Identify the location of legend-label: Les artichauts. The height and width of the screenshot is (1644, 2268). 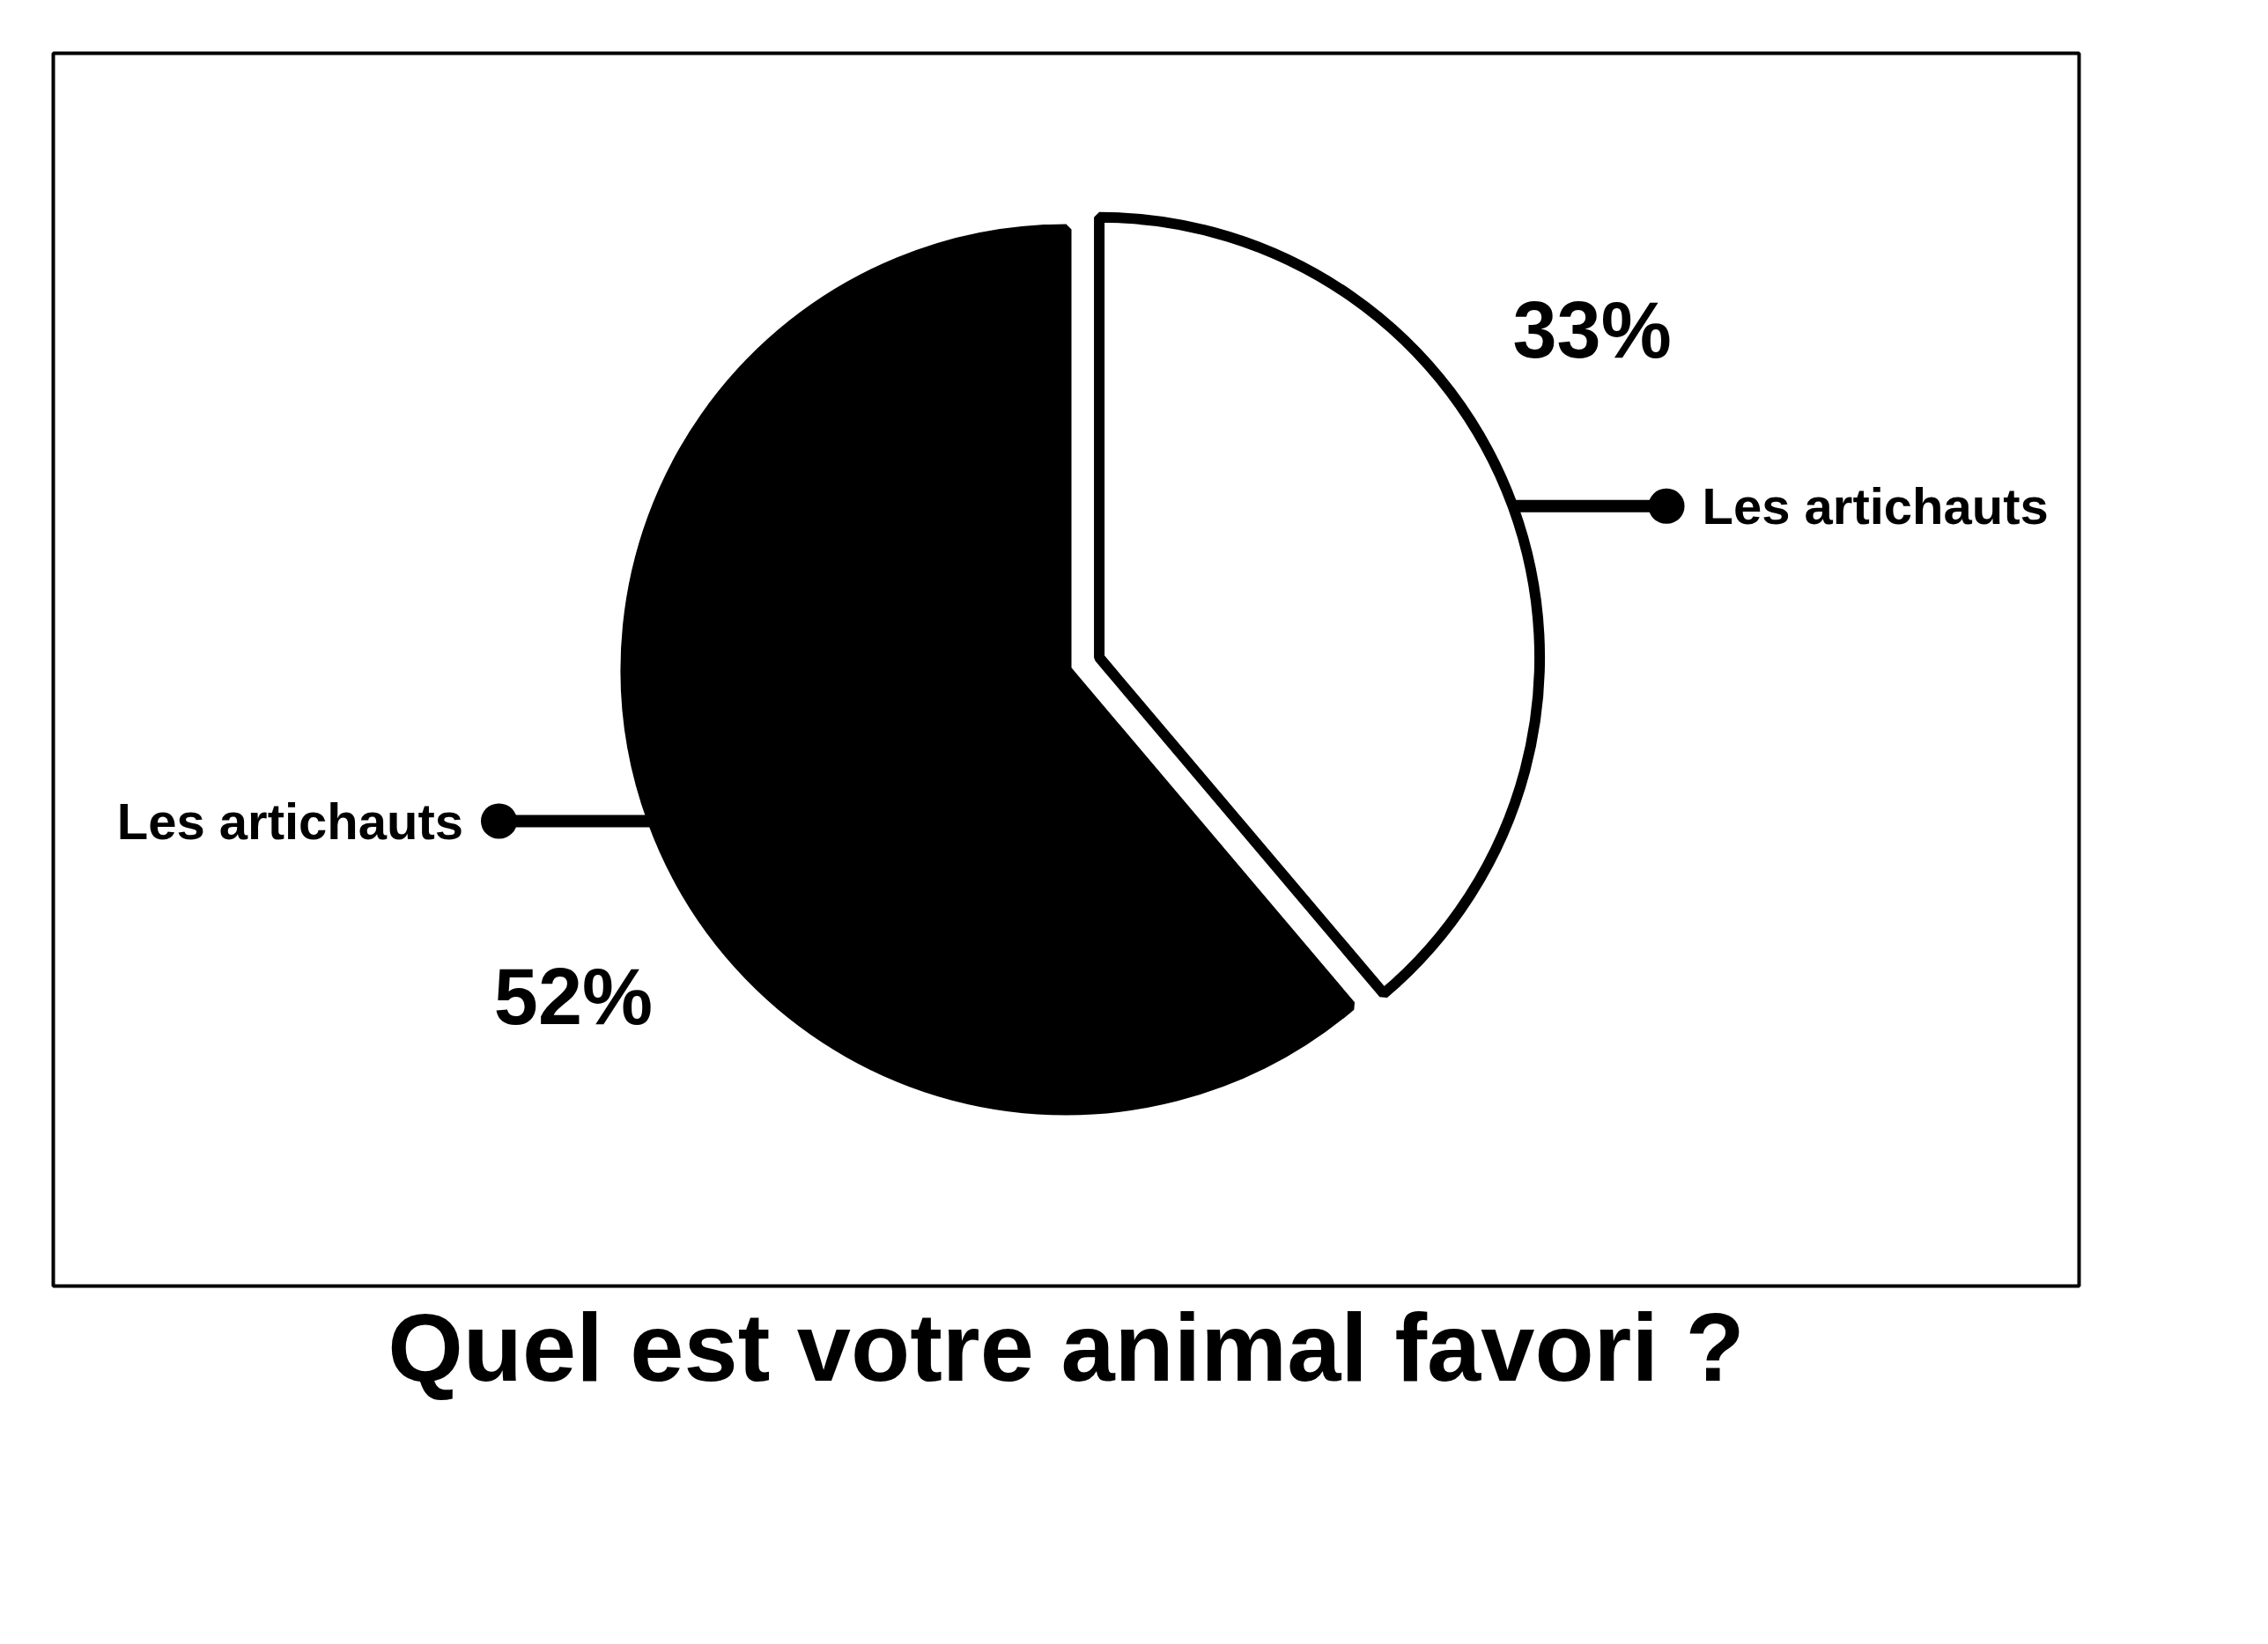
(1876, 506).